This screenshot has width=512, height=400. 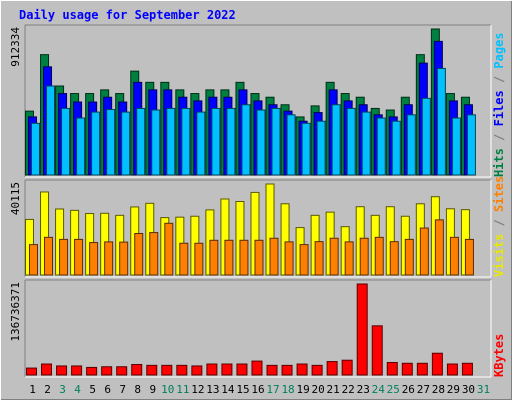 I want to click on x-tick-label-12: 12, so click(x=197, y=389).